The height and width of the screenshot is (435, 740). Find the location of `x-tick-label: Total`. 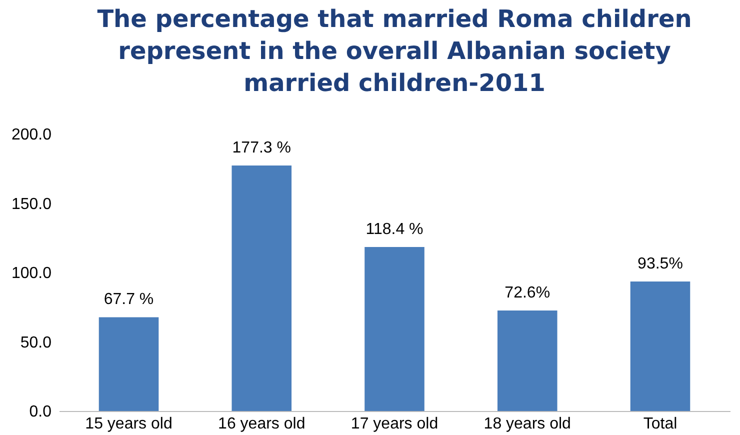

x-tick-label: Total is located at coordinates (660, 424).